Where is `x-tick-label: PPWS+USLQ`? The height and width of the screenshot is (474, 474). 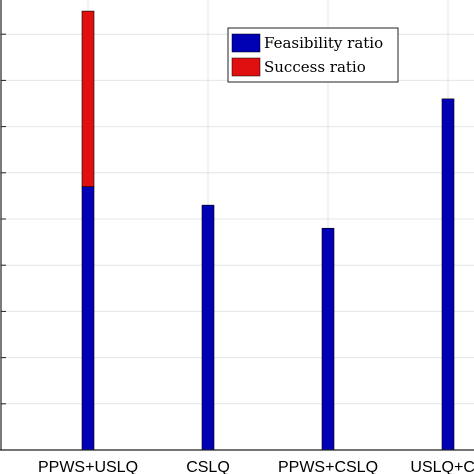 x-tick-label: PPWS+USLQ is located at coordinates (88, 466).